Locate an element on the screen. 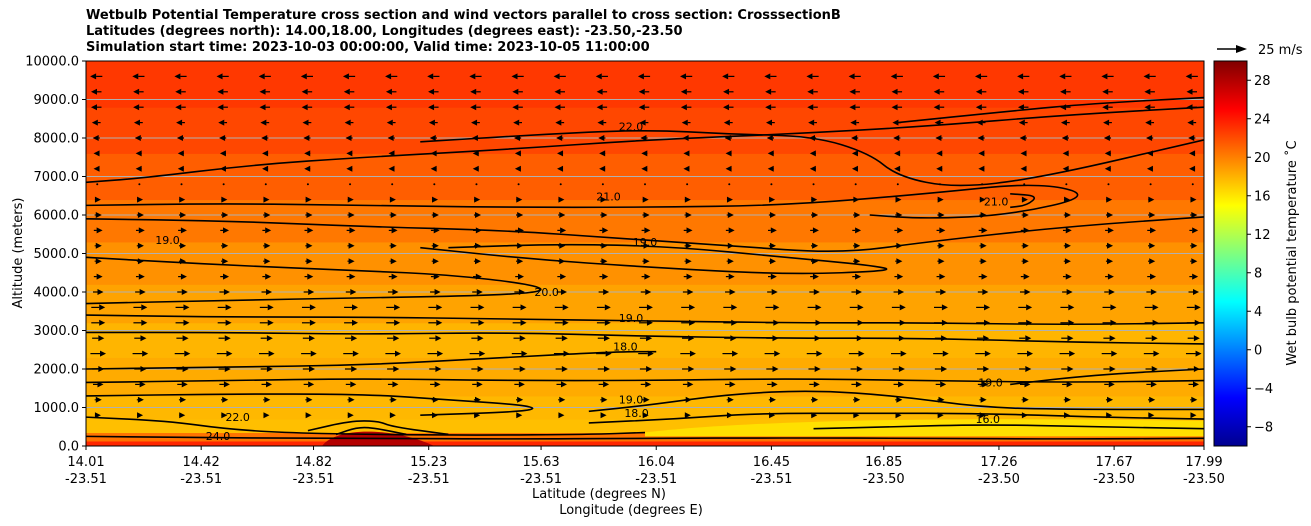 This screenshot has width=1311, height=526. x-tick-label-lat: 14.82 is located at coordinates (313, 462).